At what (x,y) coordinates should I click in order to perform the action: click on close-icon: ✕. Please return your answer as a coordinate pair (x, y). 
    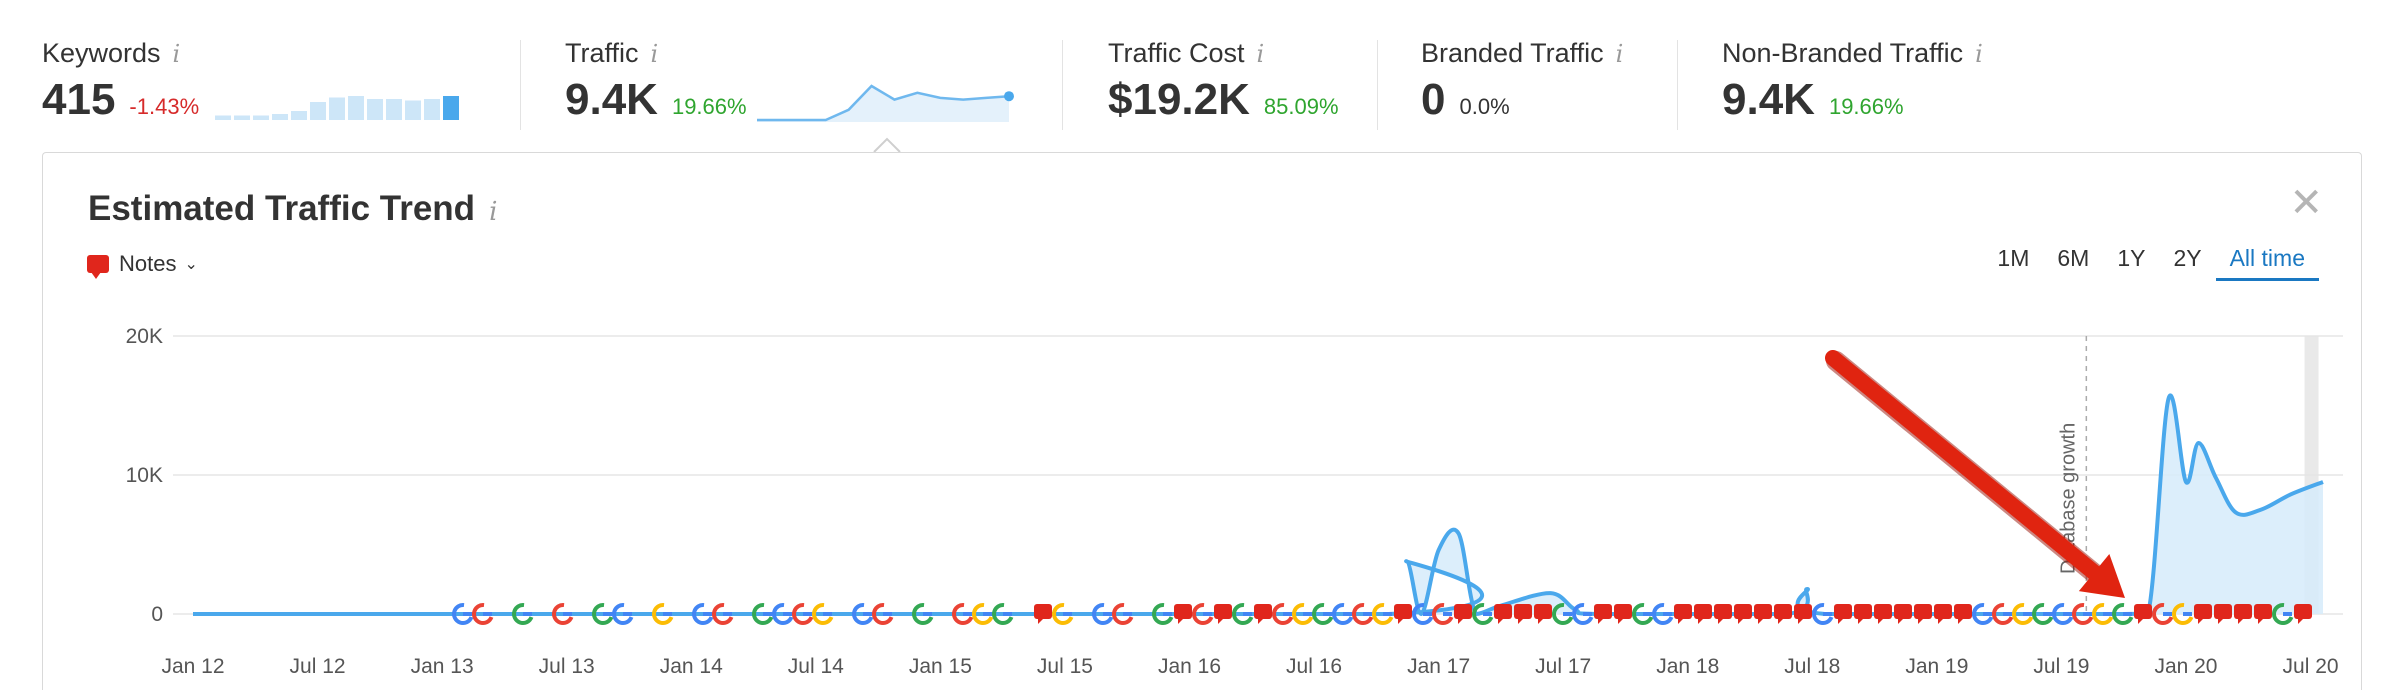
    Looking at the image, I should click on (2306, 203).